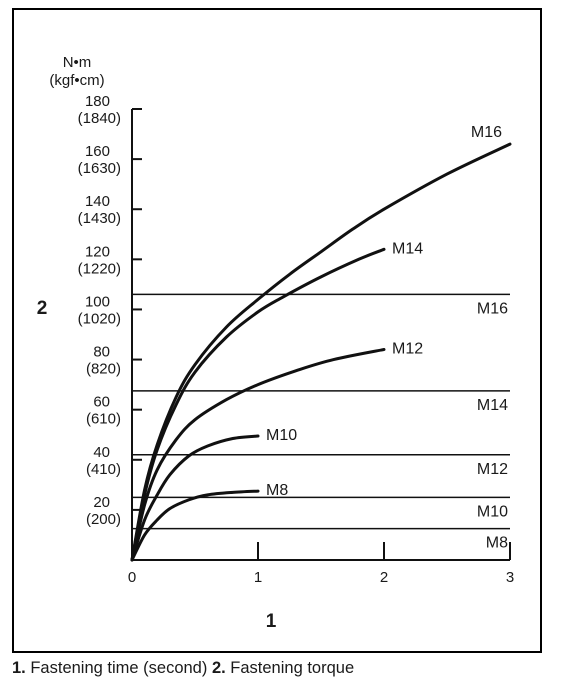  Describe the element at coordinates (281, 435) in the screenshot. I see `curve-label-m10: M10` at that location.